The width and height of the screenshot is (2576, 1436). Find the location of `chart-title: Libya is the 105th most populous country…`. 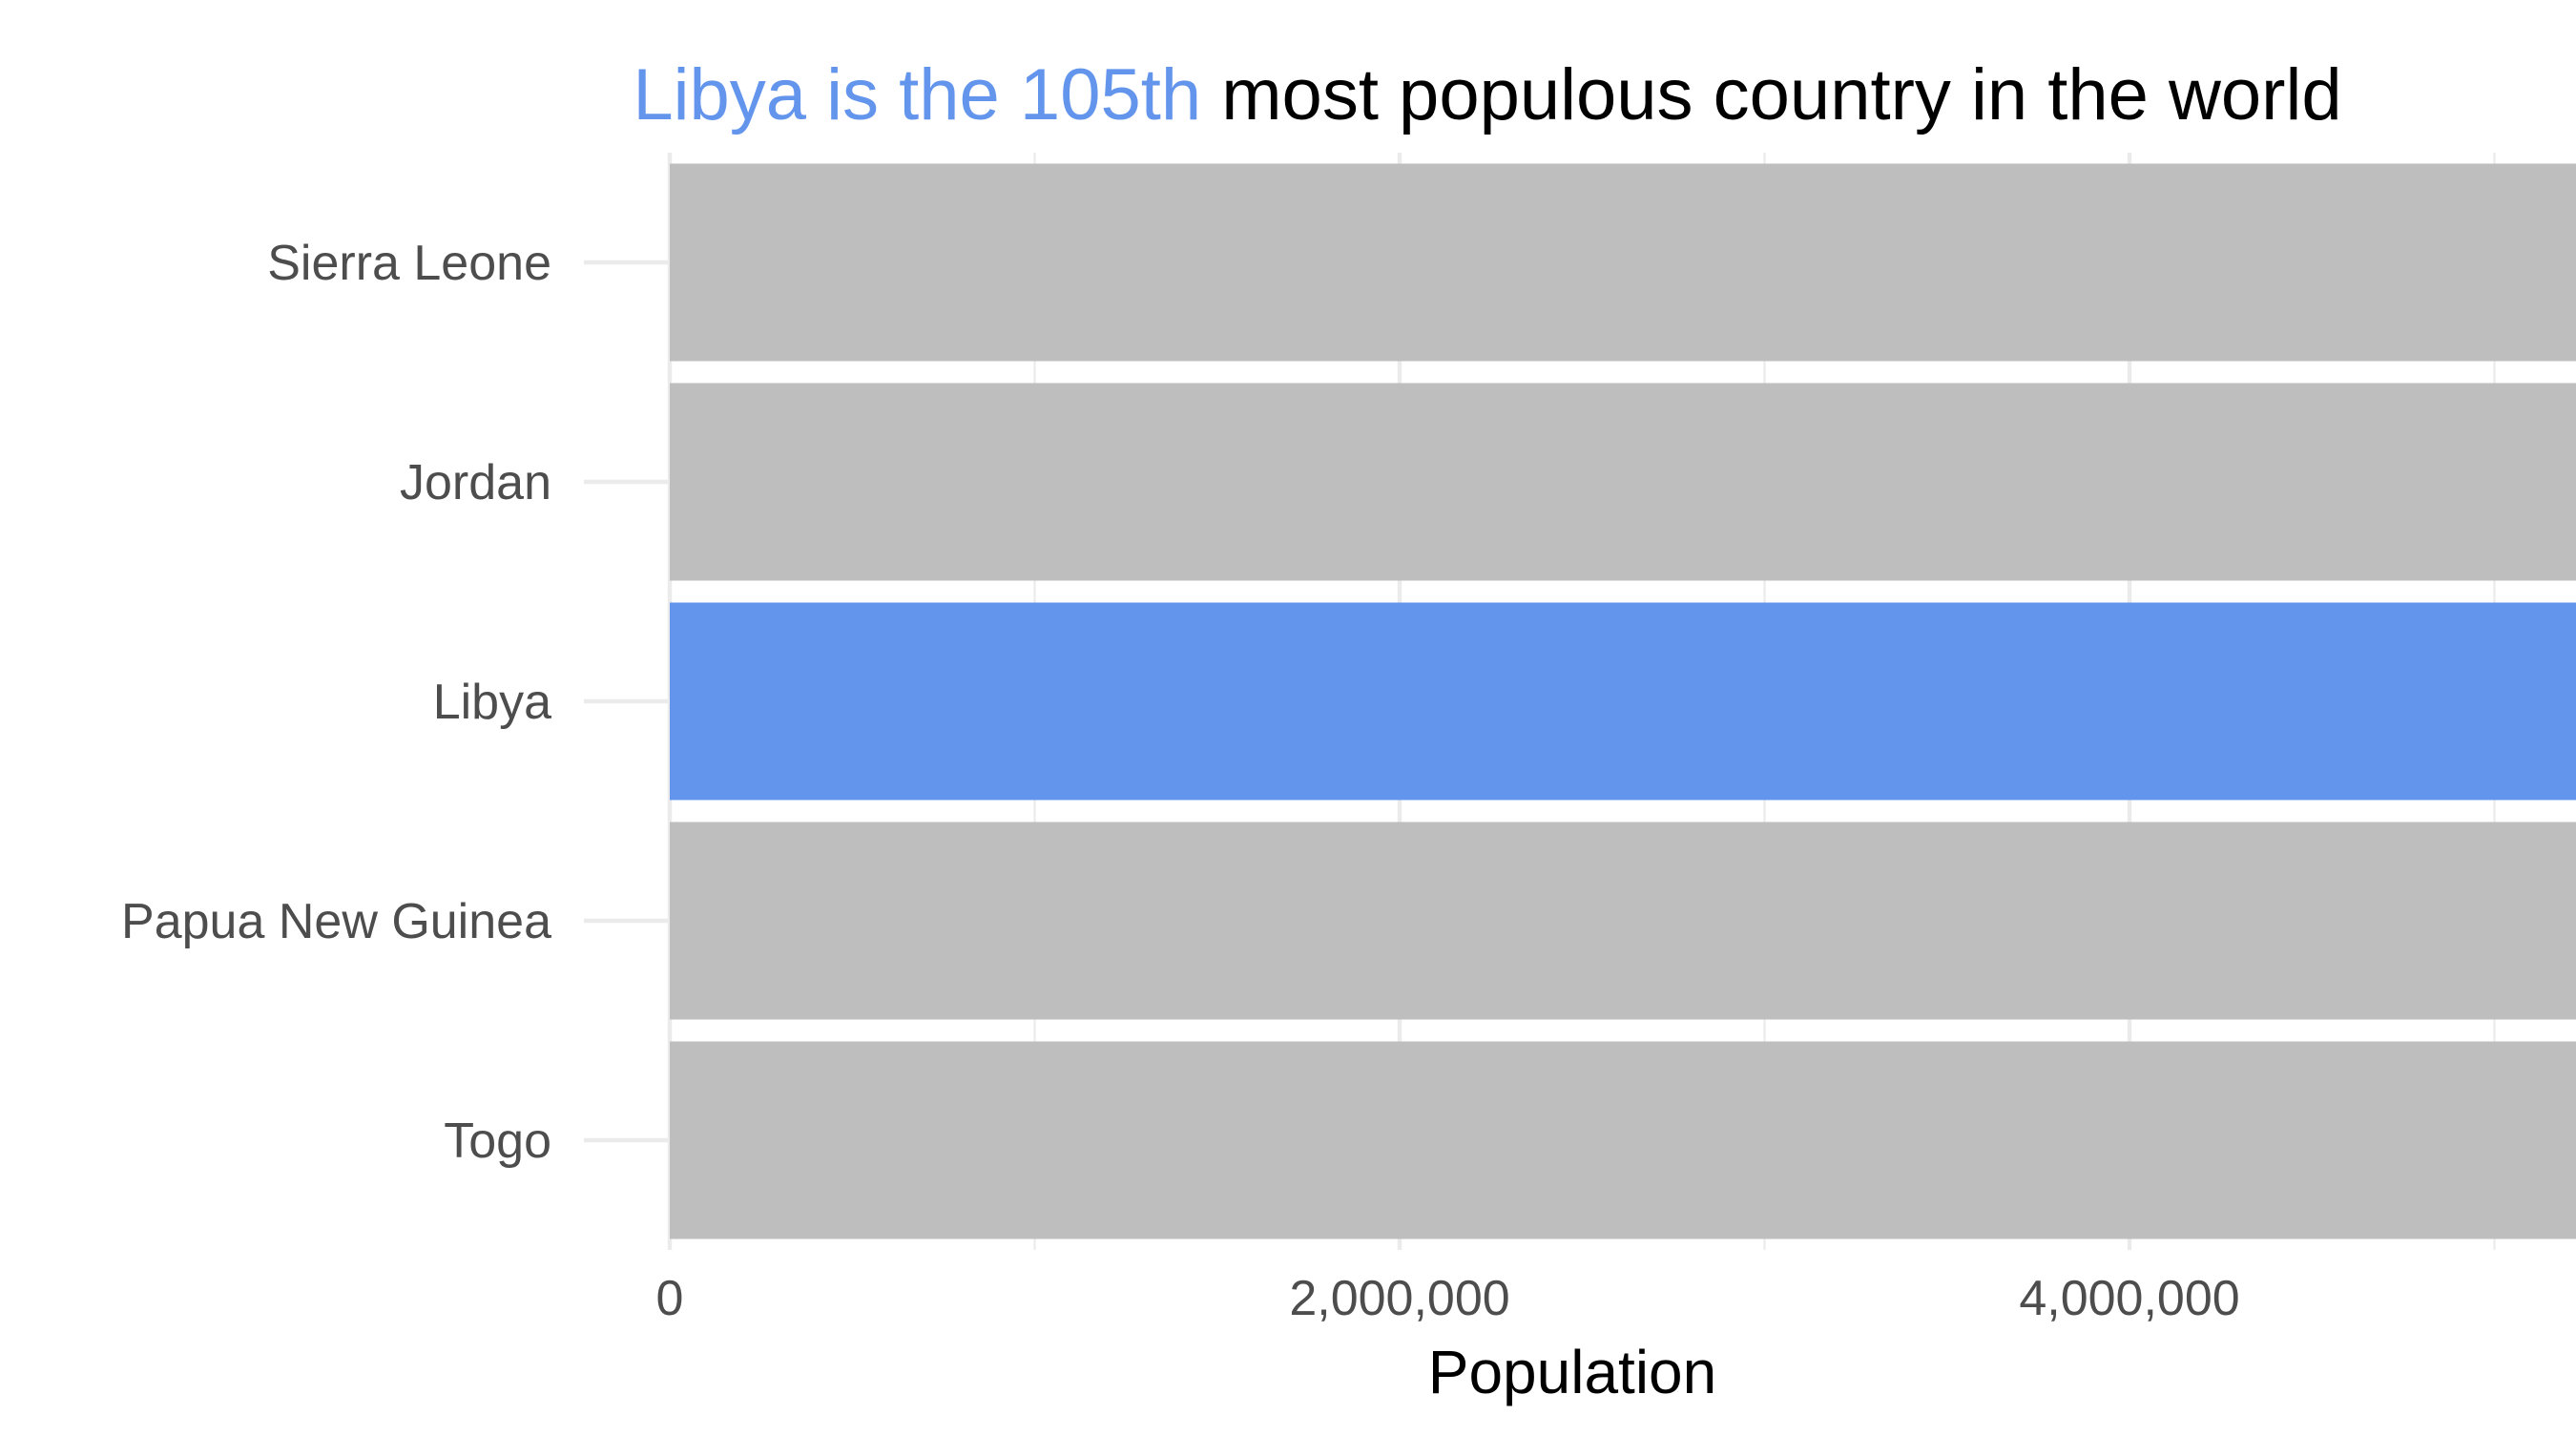

chart-title: Libya is the 105th most populous country… is located at coordinates (1487, 94).